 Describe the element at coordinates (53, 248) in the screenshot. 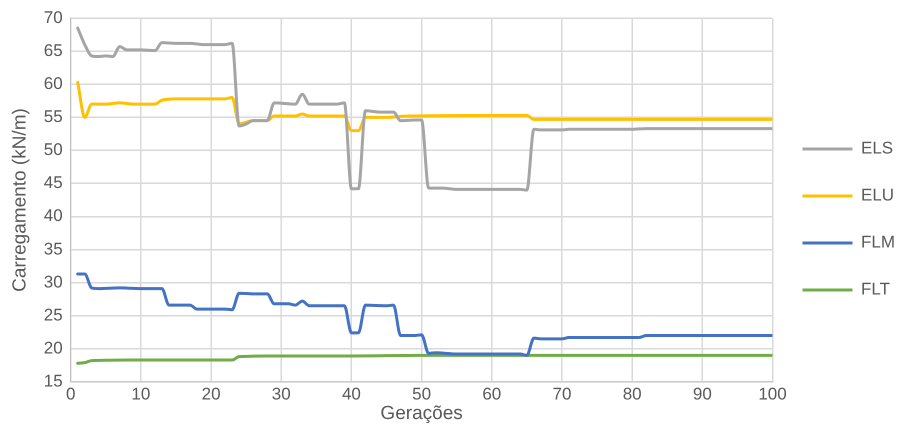

I see `y-tick-label: 35` at that location.